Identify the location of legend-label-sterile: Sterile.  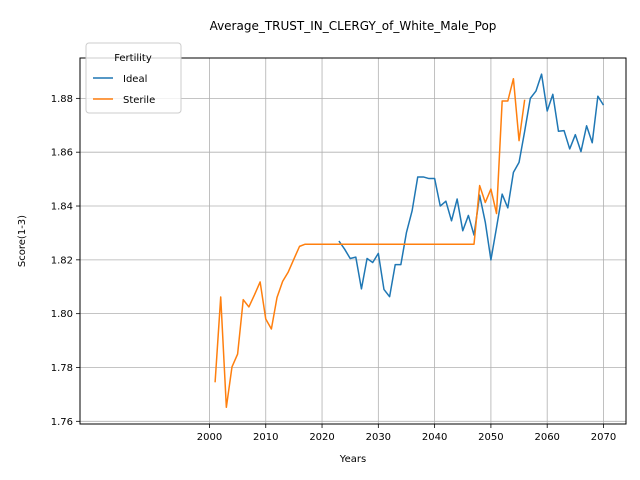
(139, 100).